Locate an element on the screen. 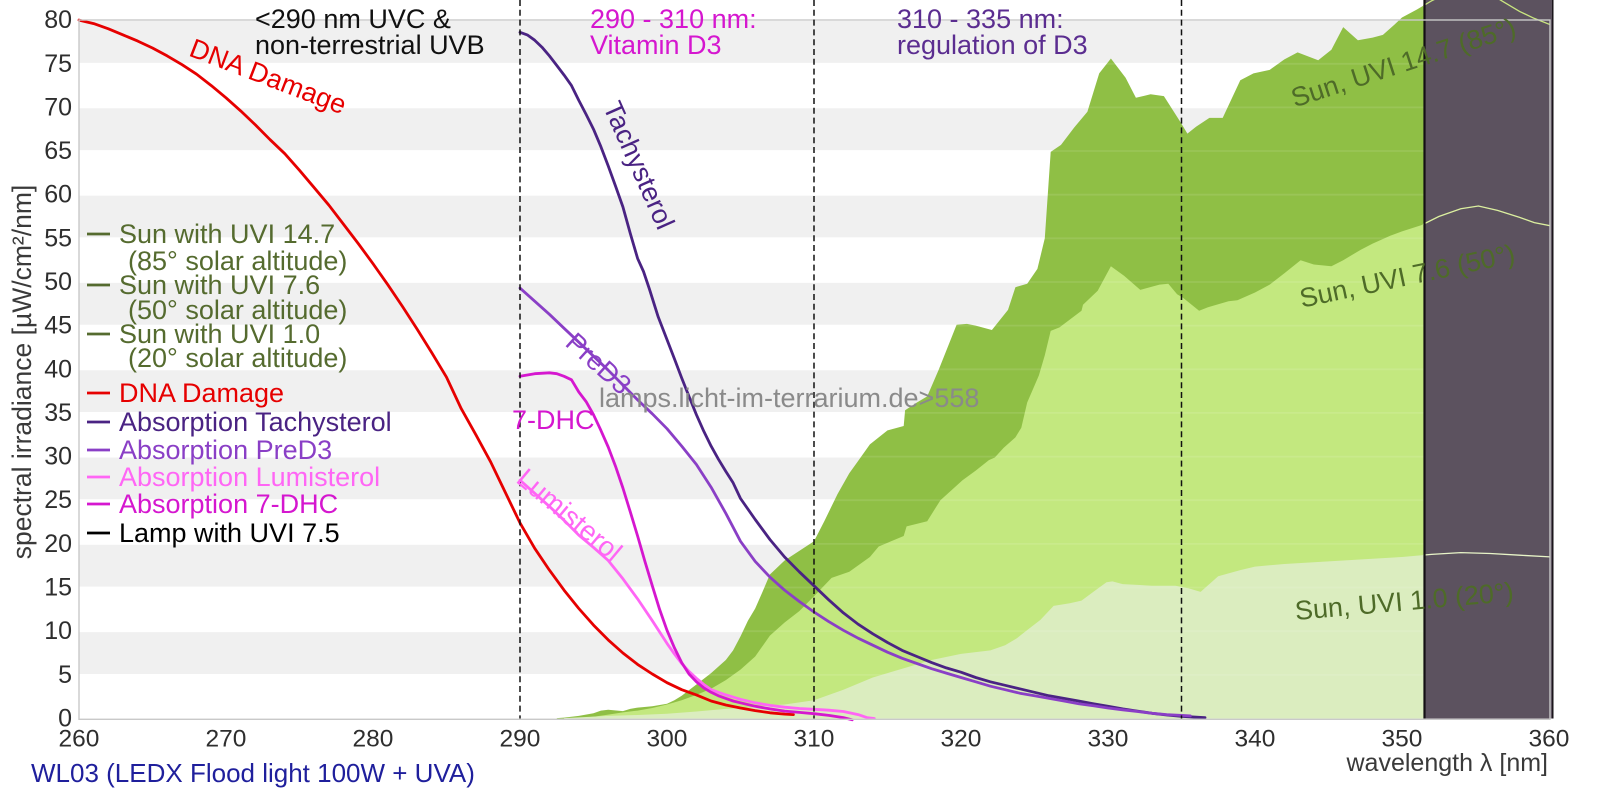 The height and width of the screenshot is (800, 1600). svg-text: 40 is located at coordinates (58, 369).